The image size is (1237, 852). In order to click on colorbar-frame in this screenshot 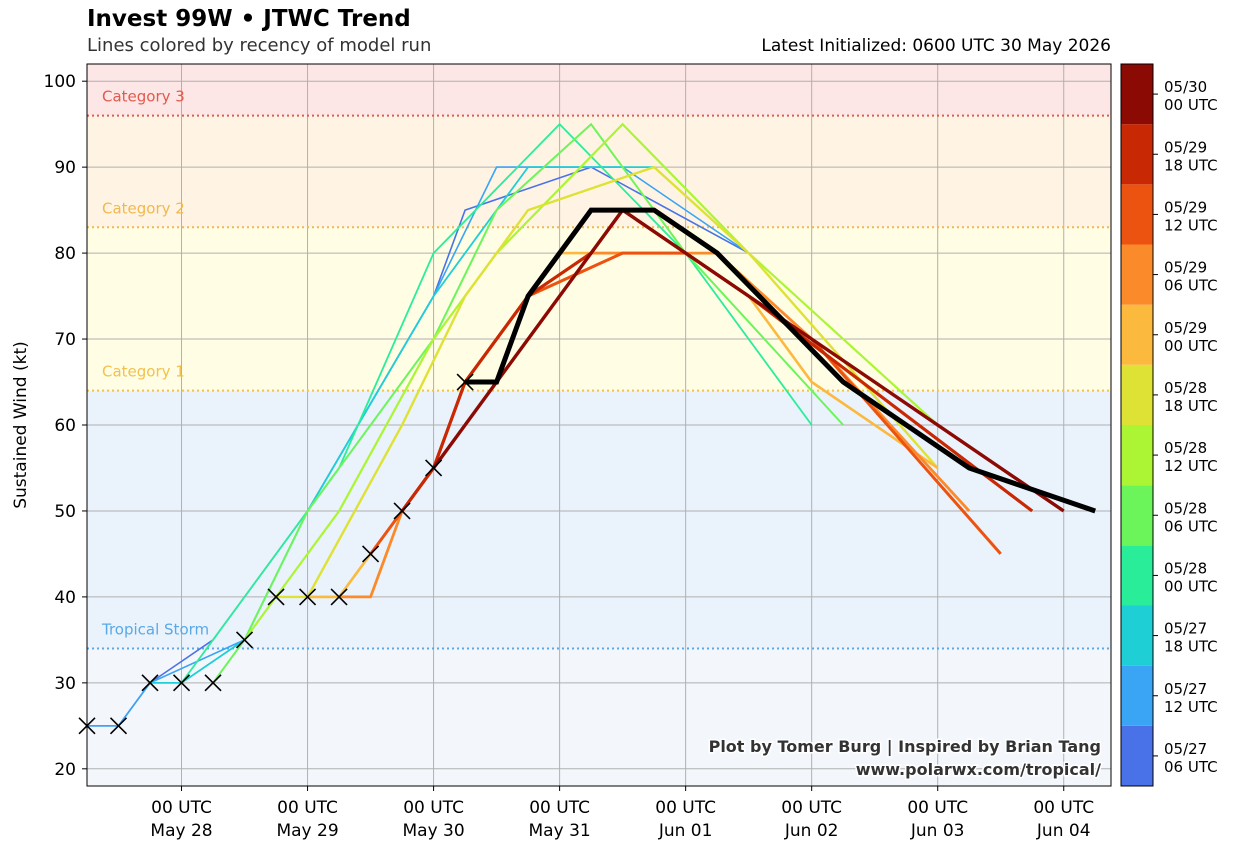, I will do `click(1137, 425)`.